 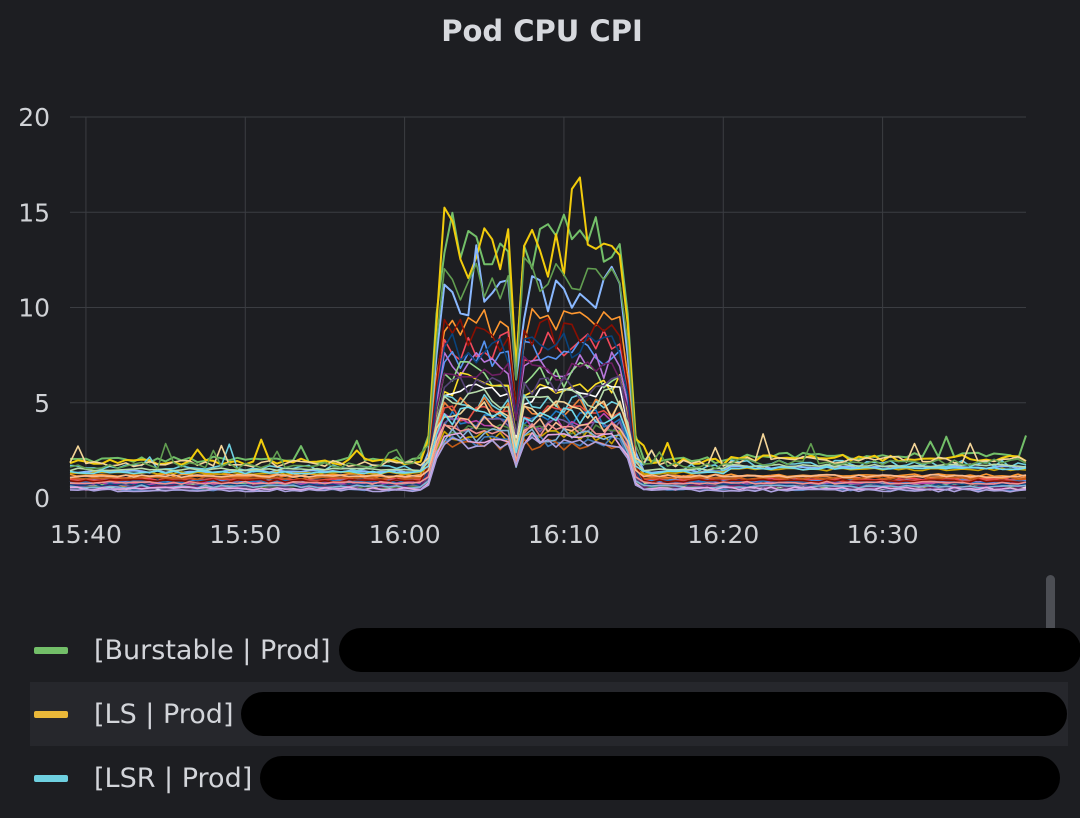 I want to click on y-tick-label: 20, so click(x=34, y=117).